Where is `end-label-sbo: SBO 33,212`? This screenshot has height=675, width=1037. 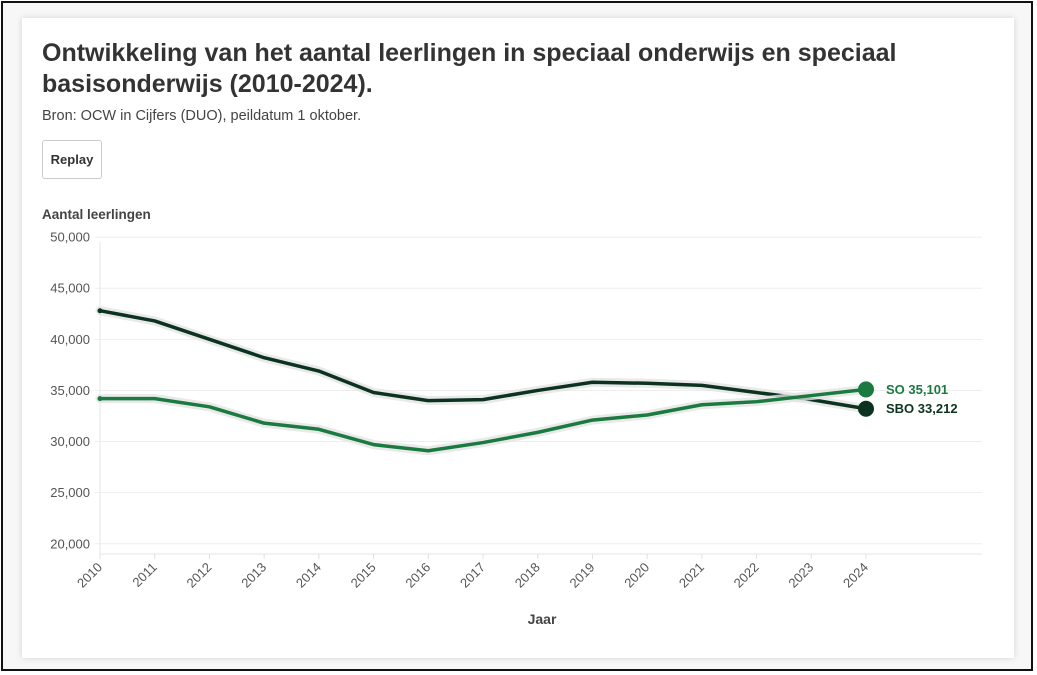
end-label-sbo: SBO 33,212 is located at coordinates (922, 408).